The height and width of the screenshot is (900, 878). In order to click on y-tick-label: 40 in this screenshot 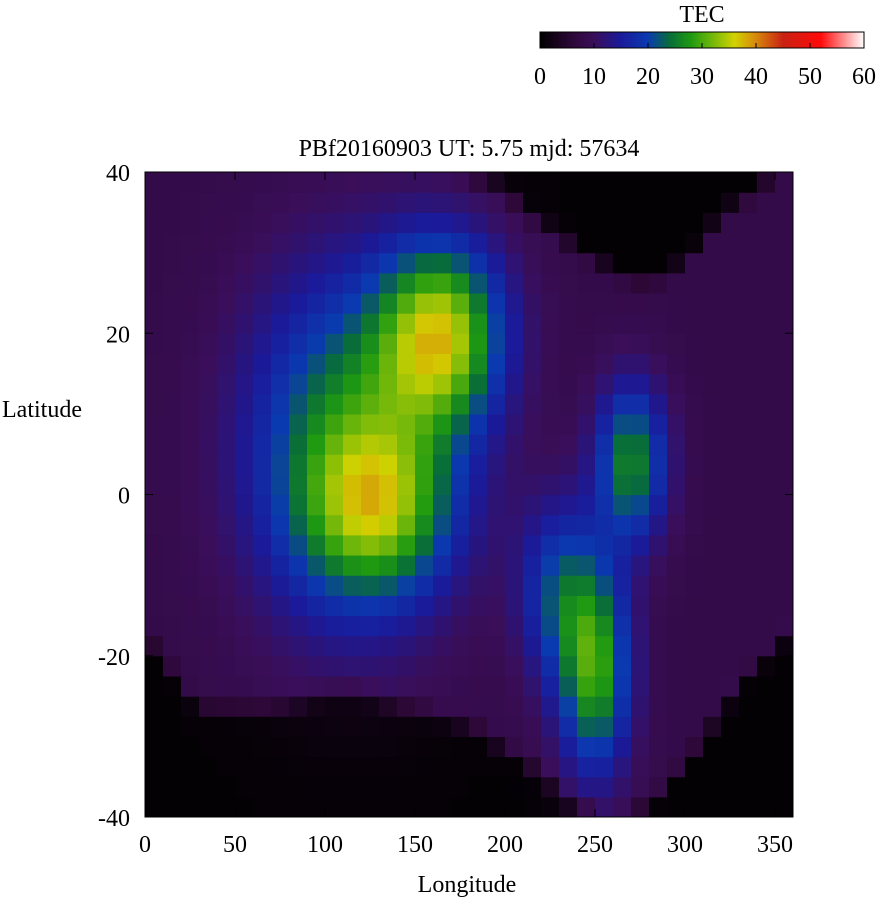, I will do `click(118, 174)`.